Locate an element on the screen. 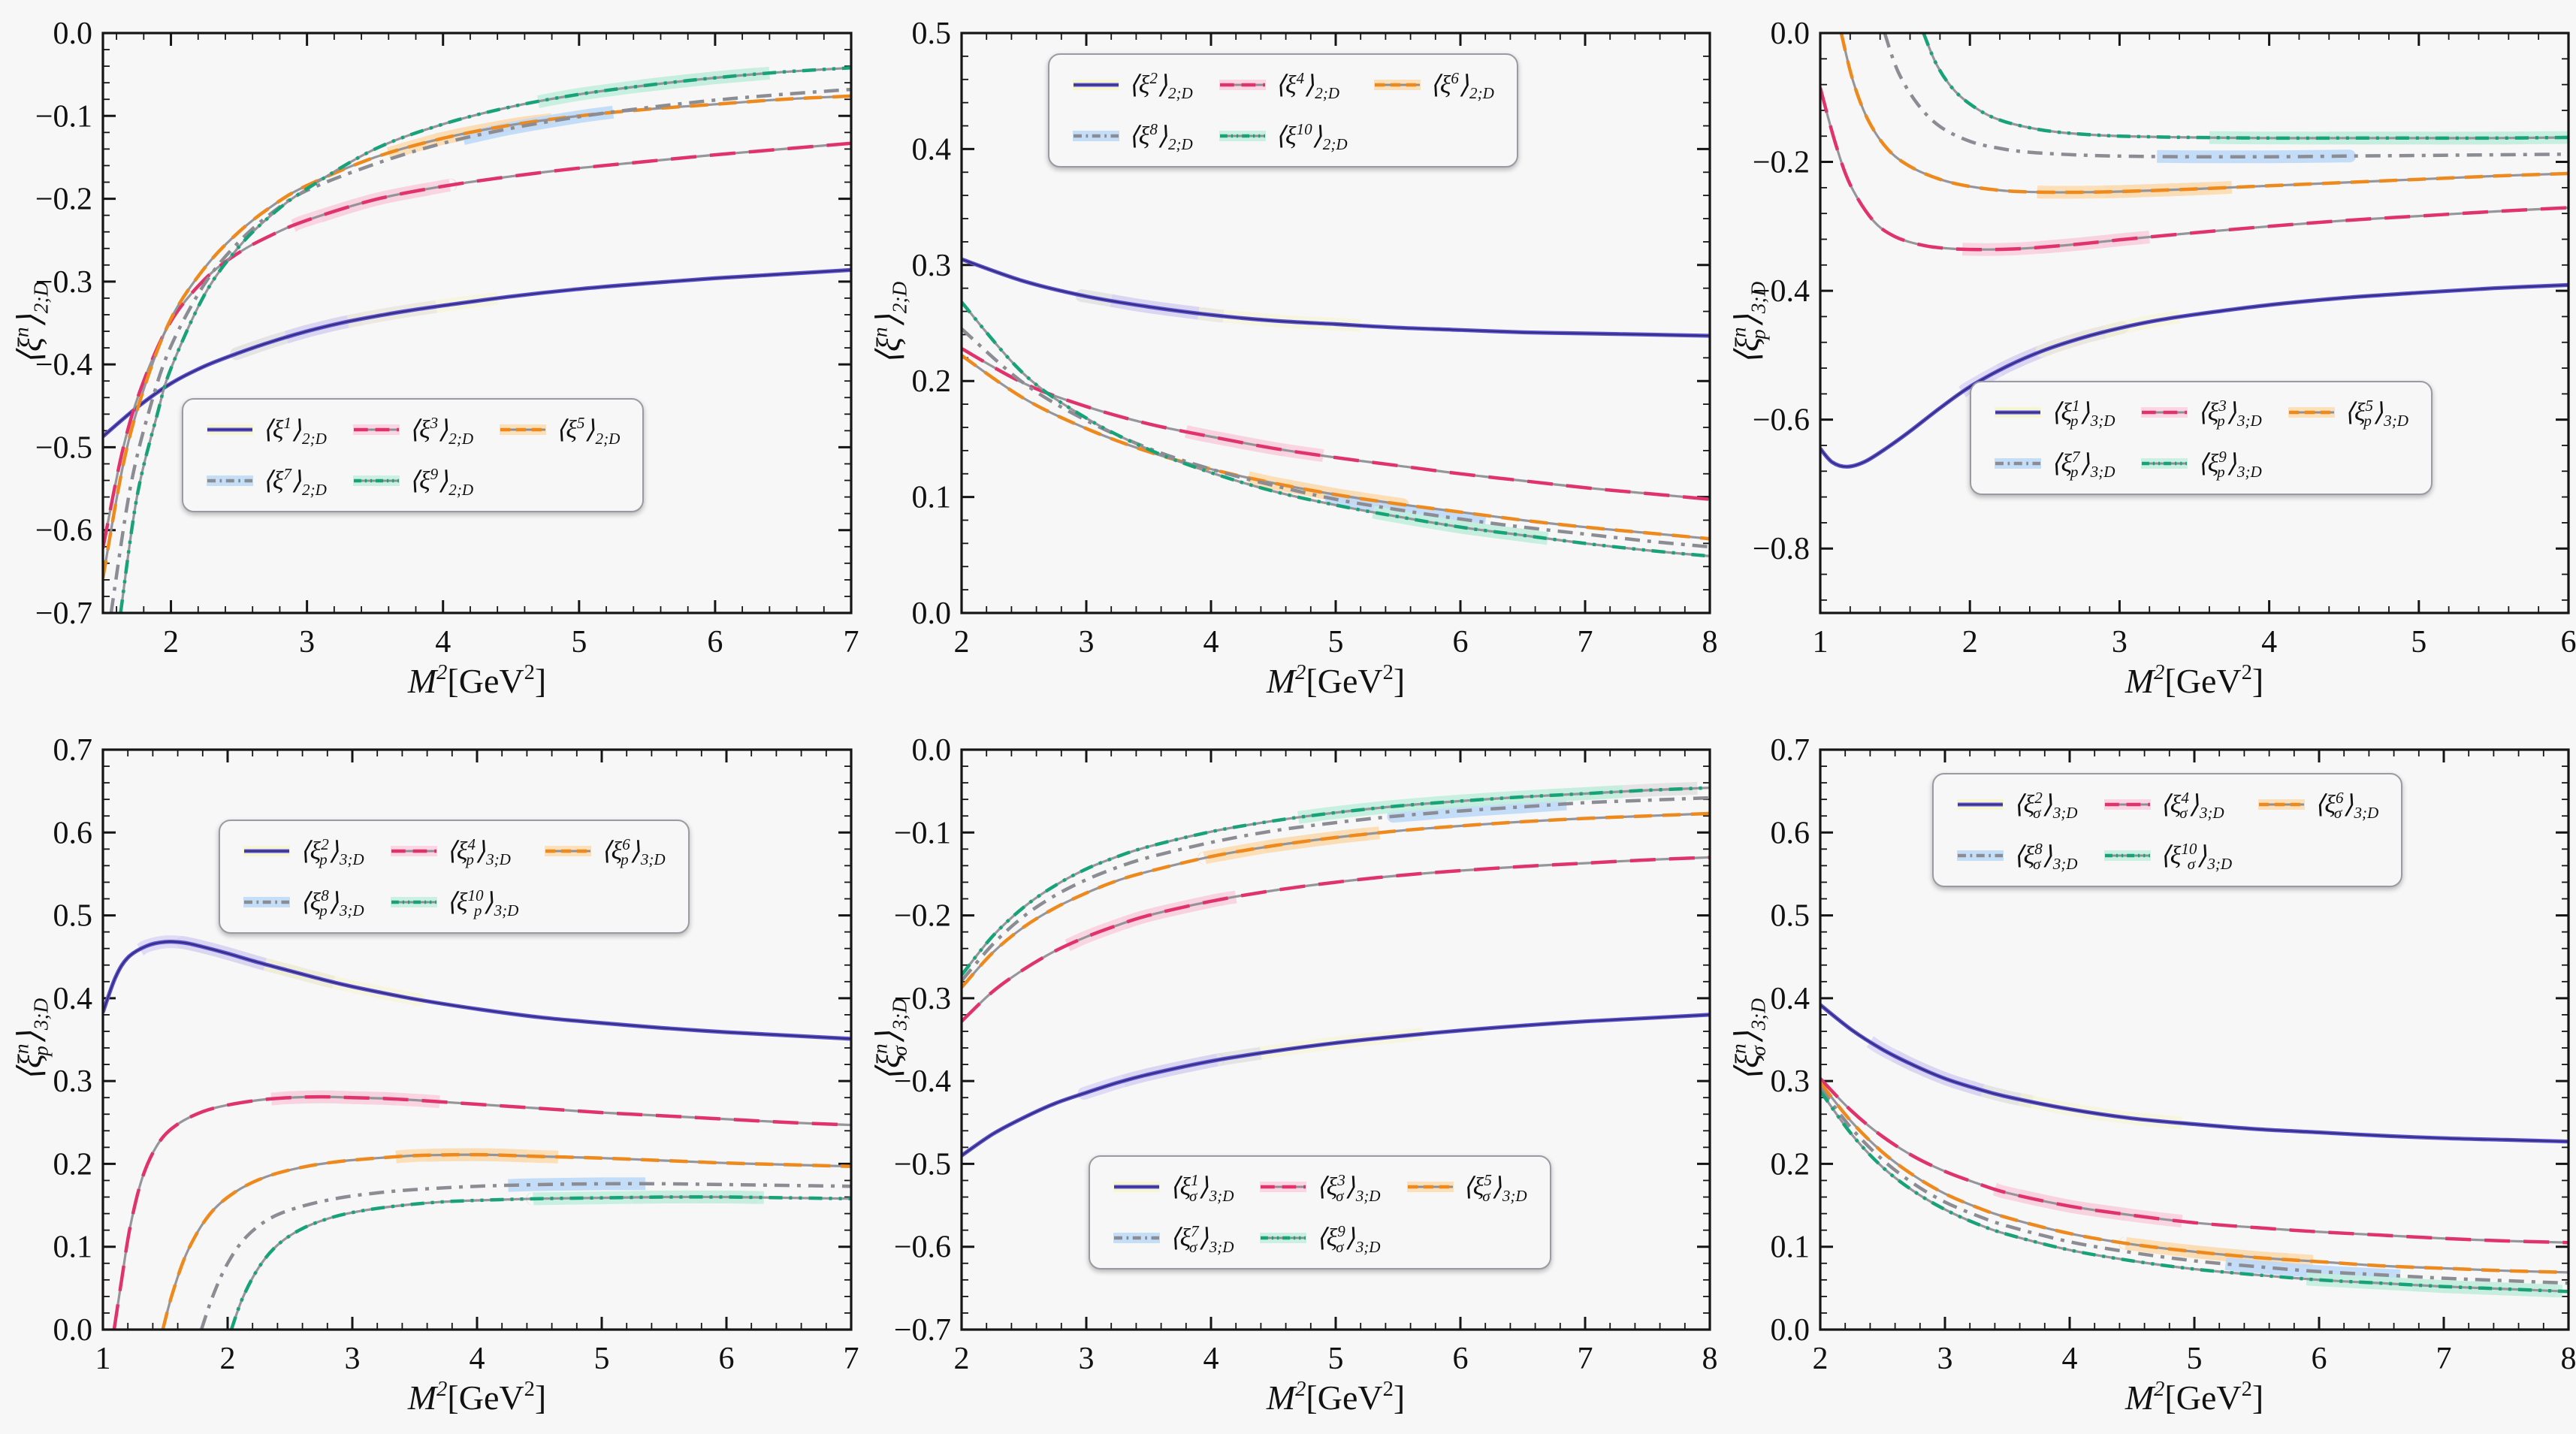 Image resolution: width=2576 pixels, height=1434 pixels. moment-superscript: n is located at coordinates (21, 332).